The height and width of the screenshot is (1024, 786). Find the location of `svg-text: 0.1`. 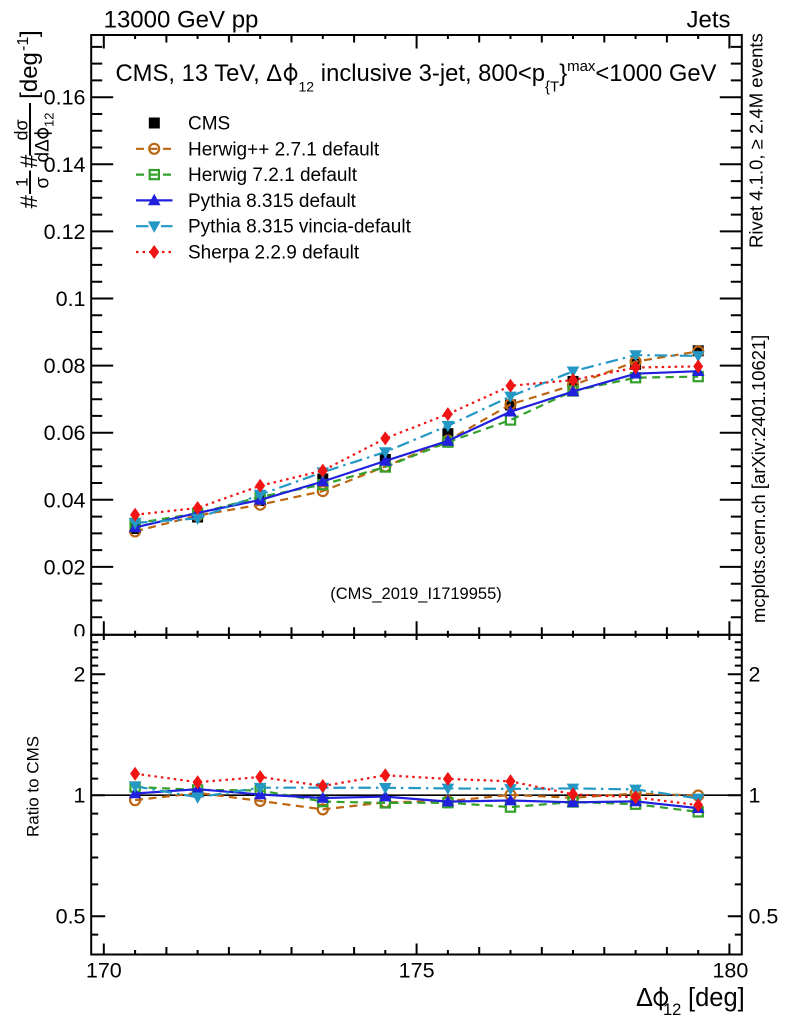

svg-text: 0.1 is located at coordinates (71, 299).